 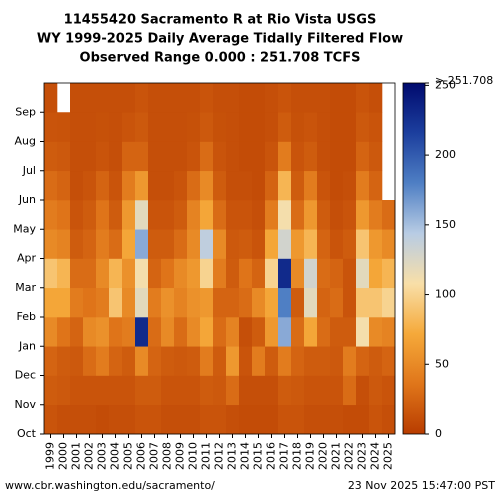 What do you see at coordinates (89, 456) in the screenshot?
I see `x-tick-label: 2002` at bounding box center [89, 456].